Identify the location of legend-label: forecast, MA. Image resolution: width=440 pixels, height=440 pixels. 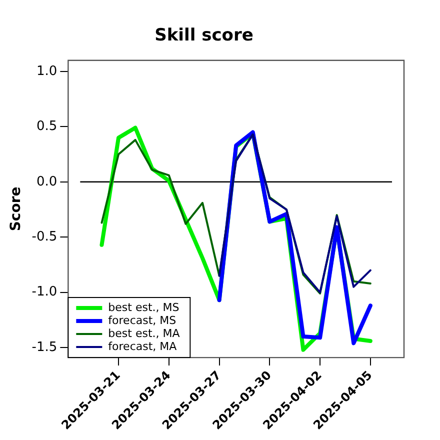
(143, 346).